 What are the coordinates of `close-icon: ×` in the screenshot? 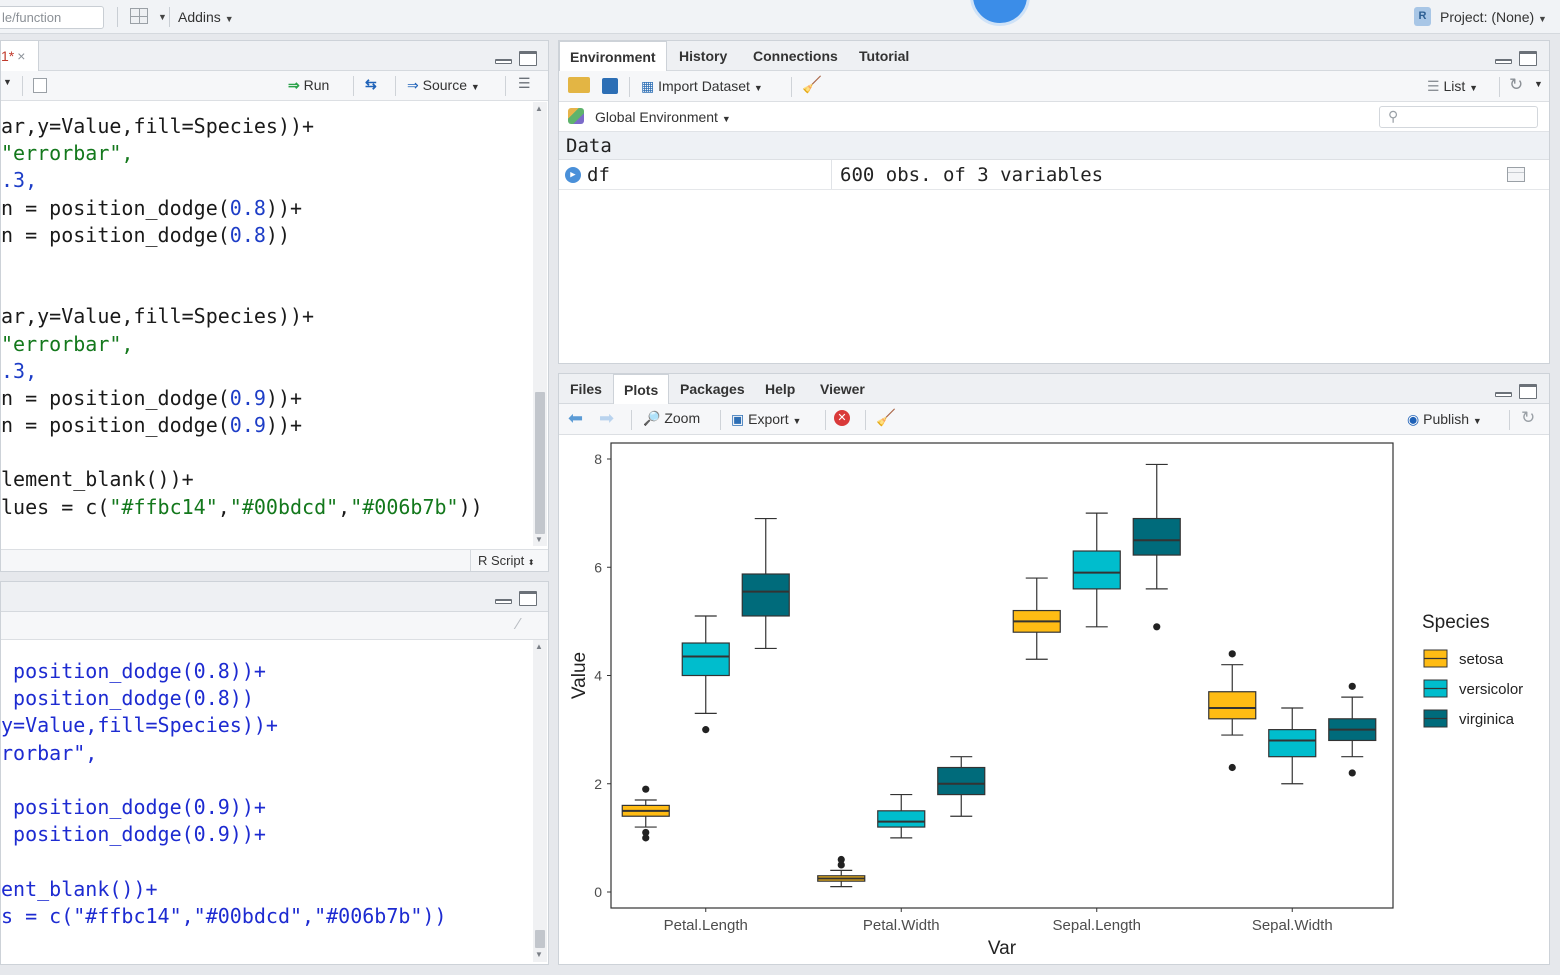 It's located at (21, 56).